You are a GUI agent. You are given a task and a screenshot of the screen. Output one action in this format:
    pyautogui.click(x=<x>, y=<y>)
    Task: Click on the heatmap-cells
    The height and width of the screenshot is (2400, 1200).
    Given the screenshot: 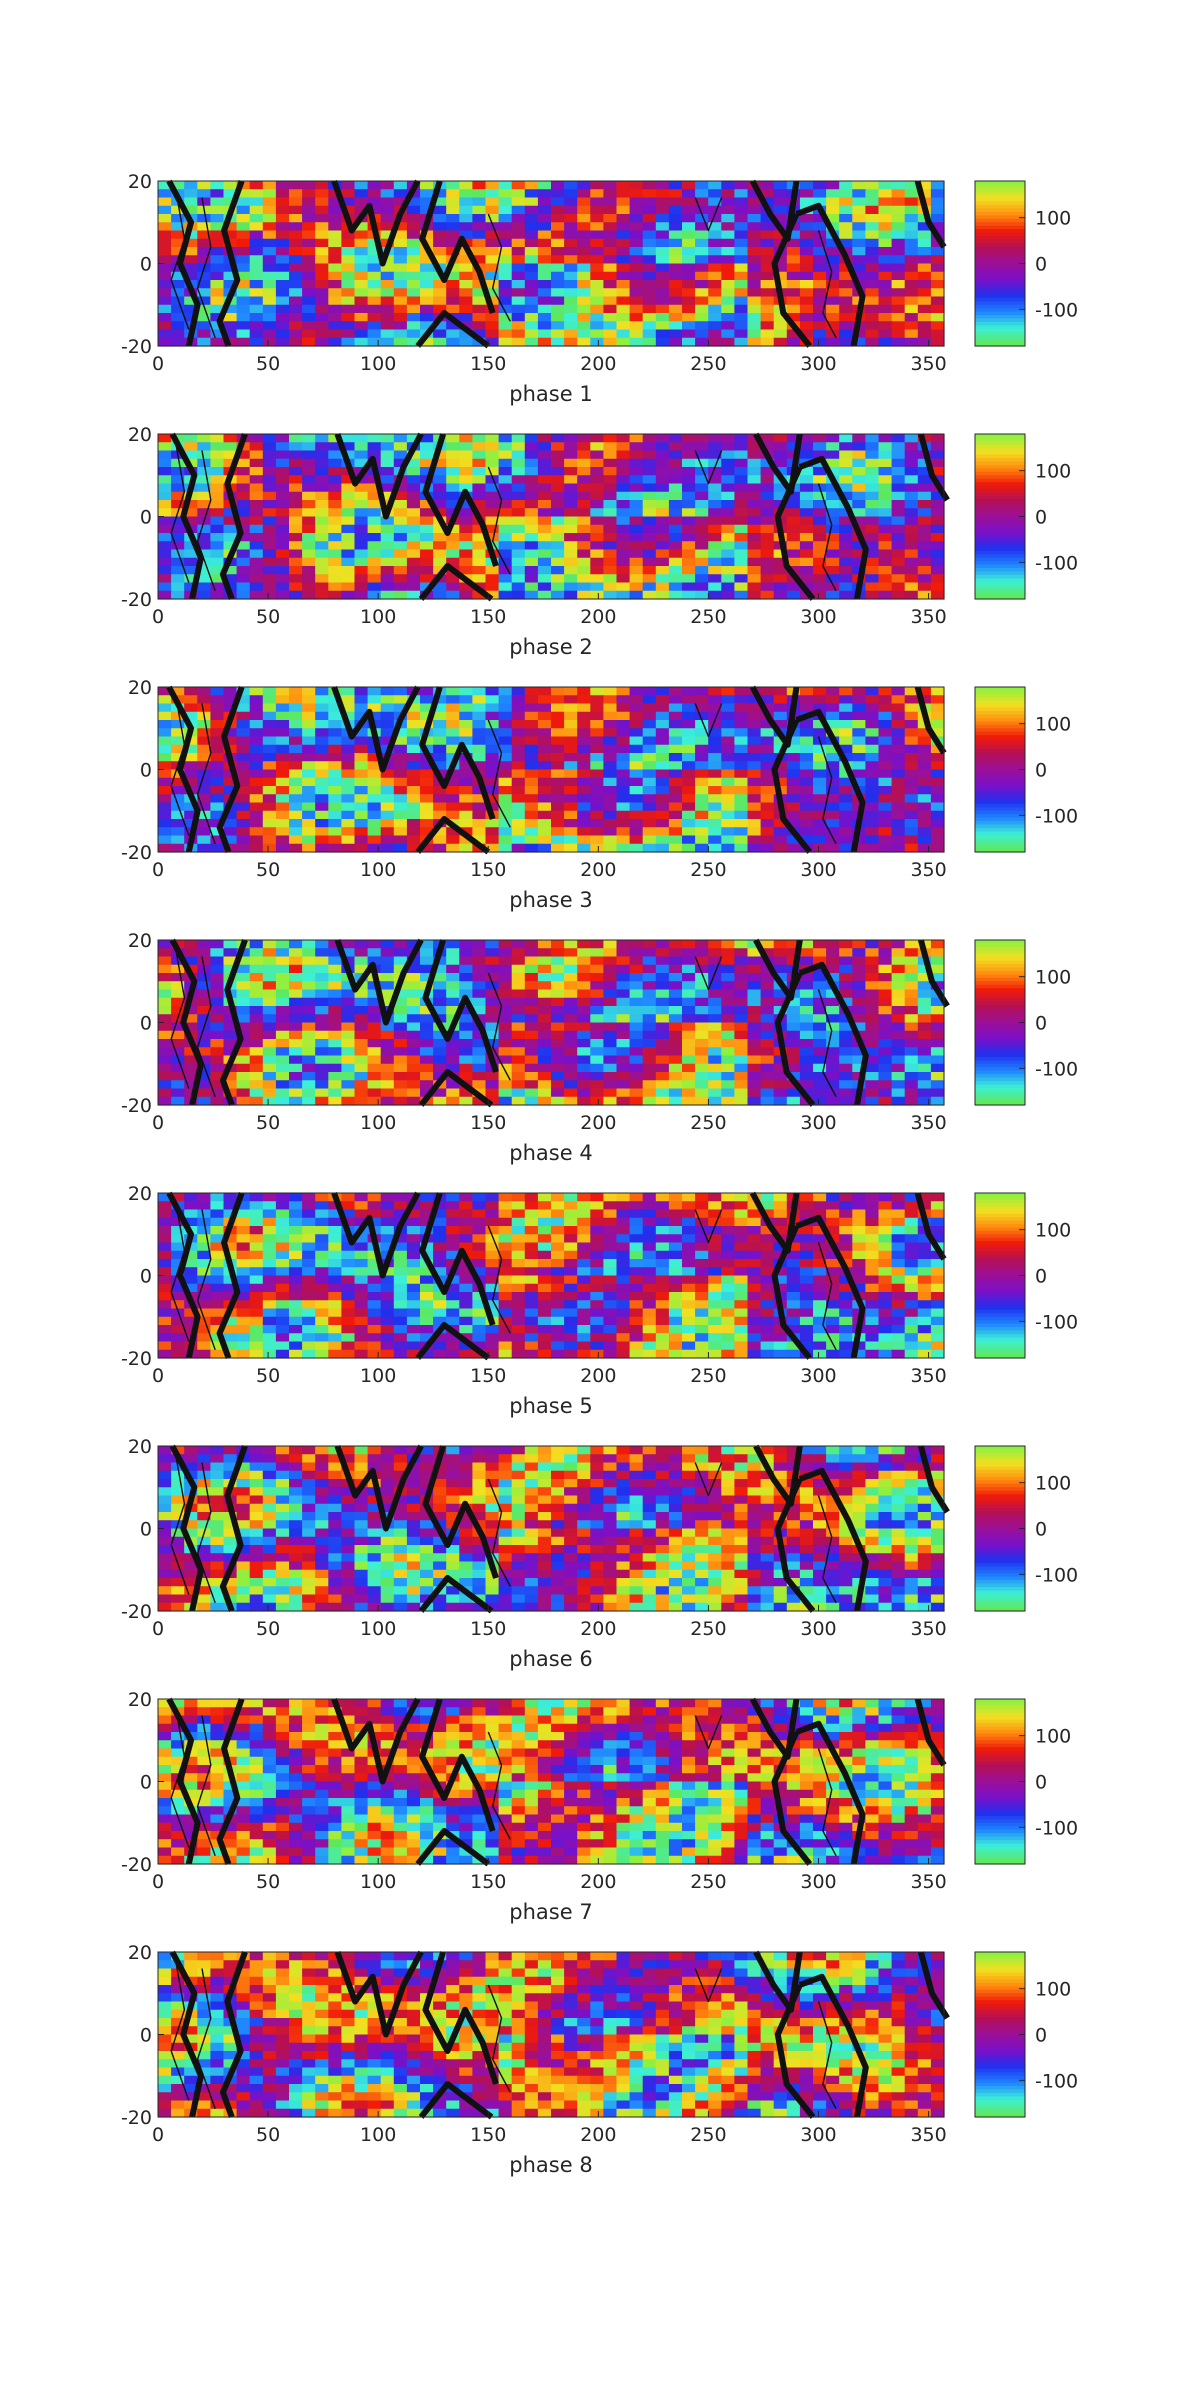 What is the action you would take?
    pyautogui.click(x=551, y=1023)
    